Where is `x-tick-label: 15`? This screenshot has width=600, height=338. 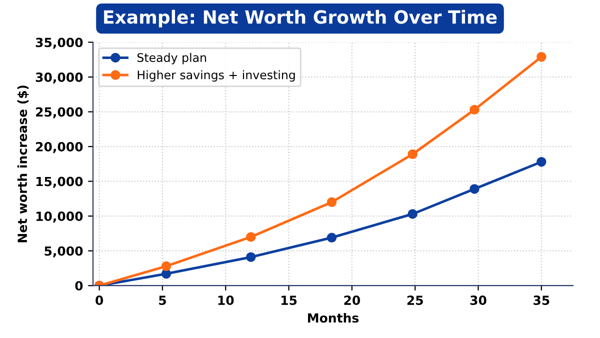
x-tick-label: 15 is located at coordinates (289, 301).